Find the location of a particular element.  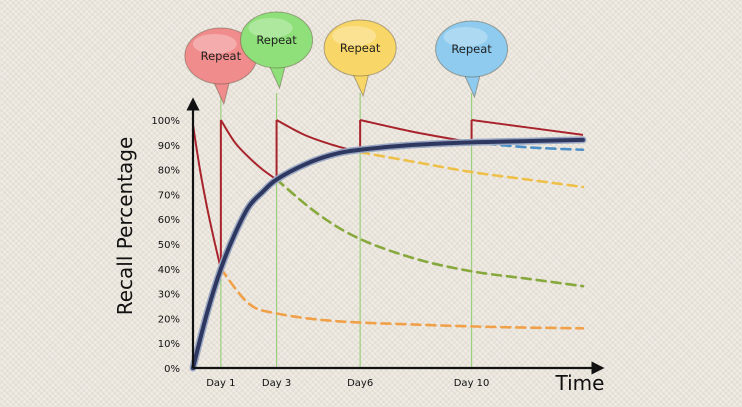

y-tick-labels: 100% 90% 80% 70% 60% 50% 40% 30% 20% 10% 0% is located at coordinates (165, 245).